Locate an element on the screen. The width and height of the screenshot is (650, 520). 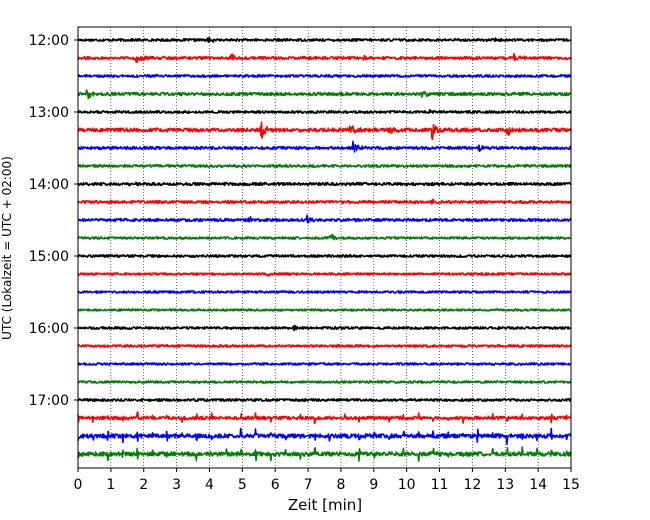
x-tick-label: 3 is located at coordinates (176, 485).